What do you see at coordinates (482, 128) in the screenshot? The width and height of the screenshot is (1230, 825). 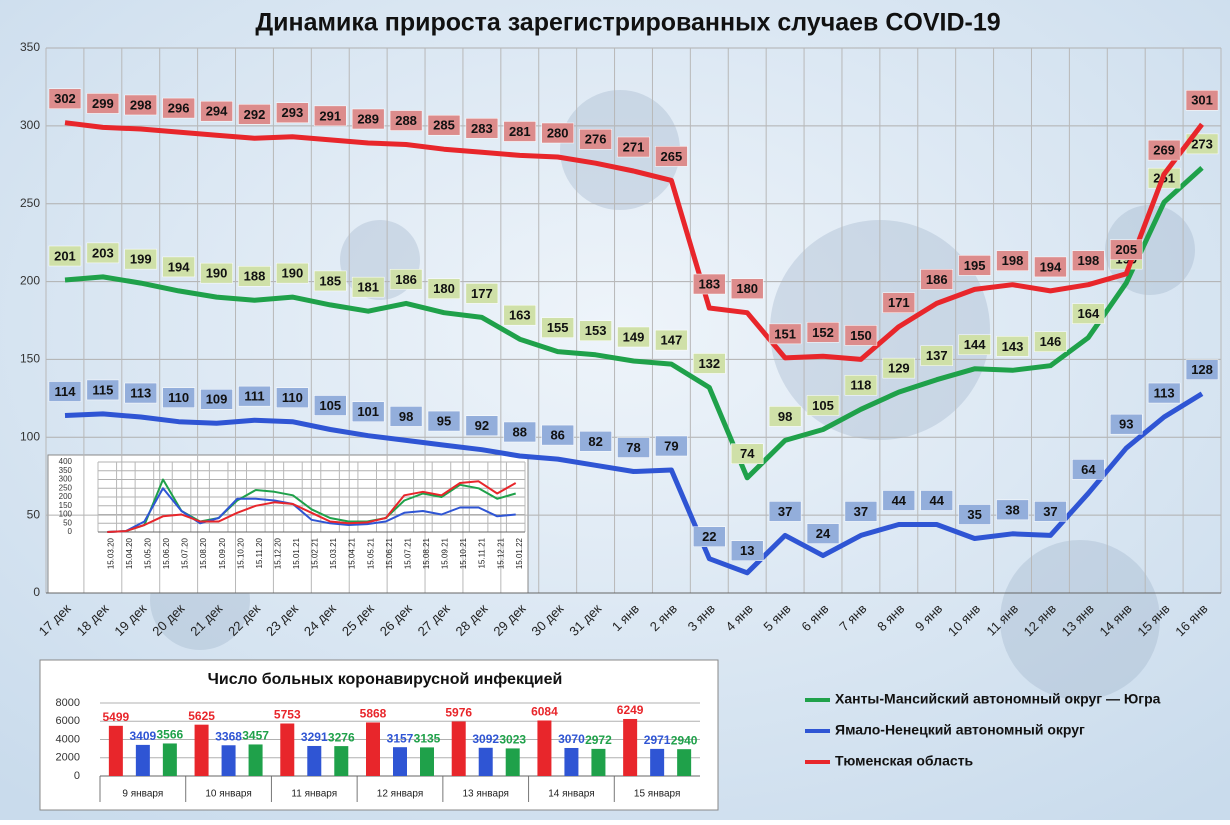 I see `data-label: 283` at bounding box center [482, 128].